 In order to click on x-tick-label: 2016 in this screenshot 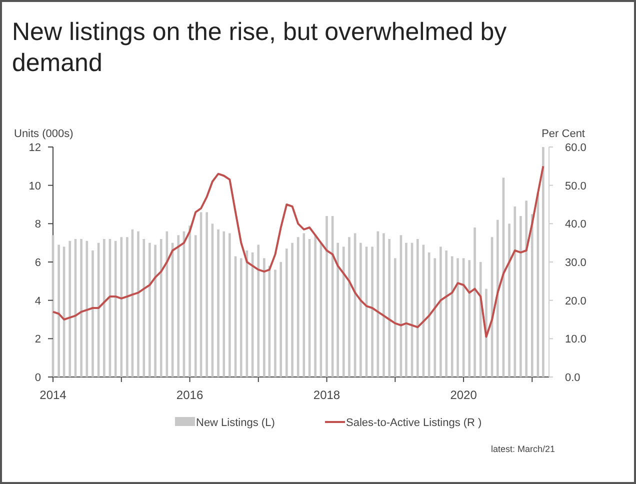, I will do `click(190, 395)`.